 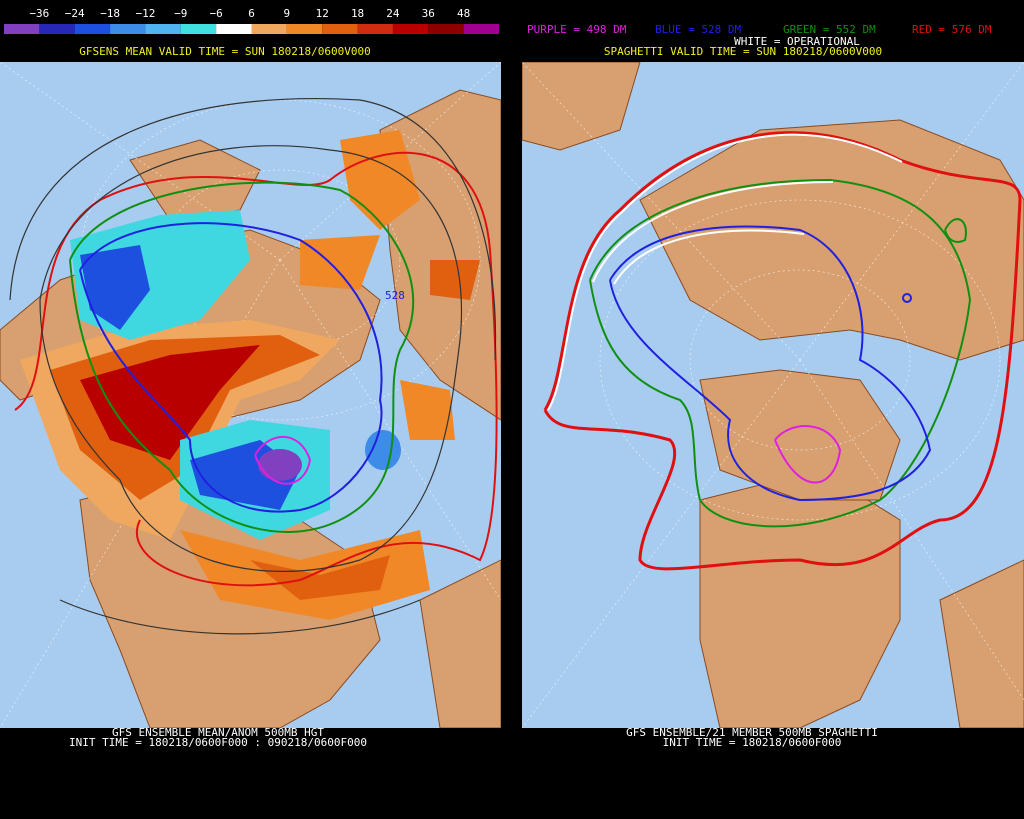 I want to click on colorbar: −36 −24 −18 −12 −9 −6 6 9 12 18 24 36 48, so click(x=251, y=20).